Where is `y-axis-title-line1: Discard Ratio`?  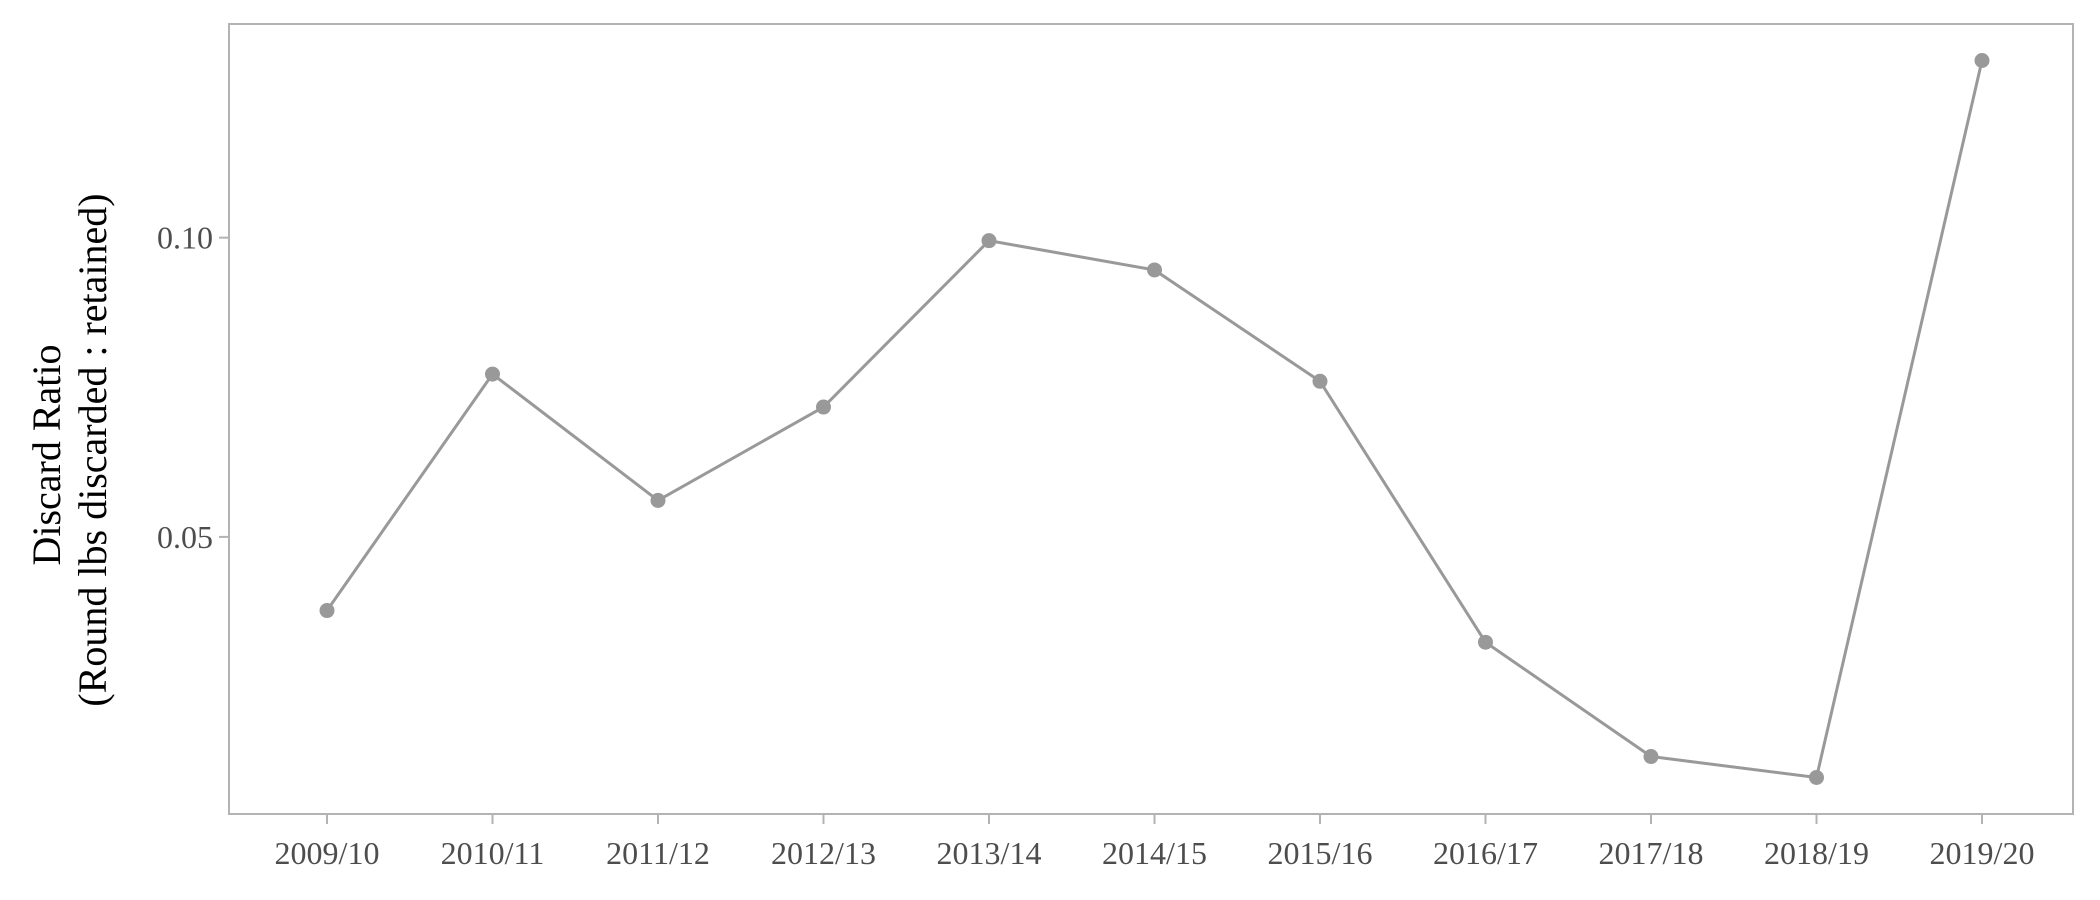 y-axis-title-line1: Discard Ratio is located at coordinates (46, 454).